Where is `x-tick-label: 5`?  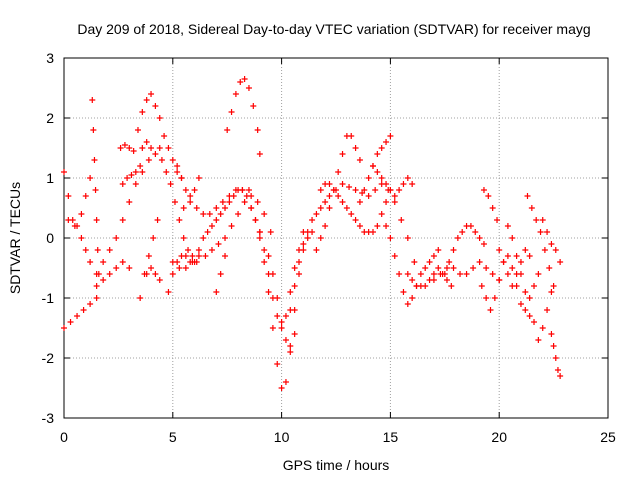 x-tick-label: 5 is located at coordinates (173, 437).